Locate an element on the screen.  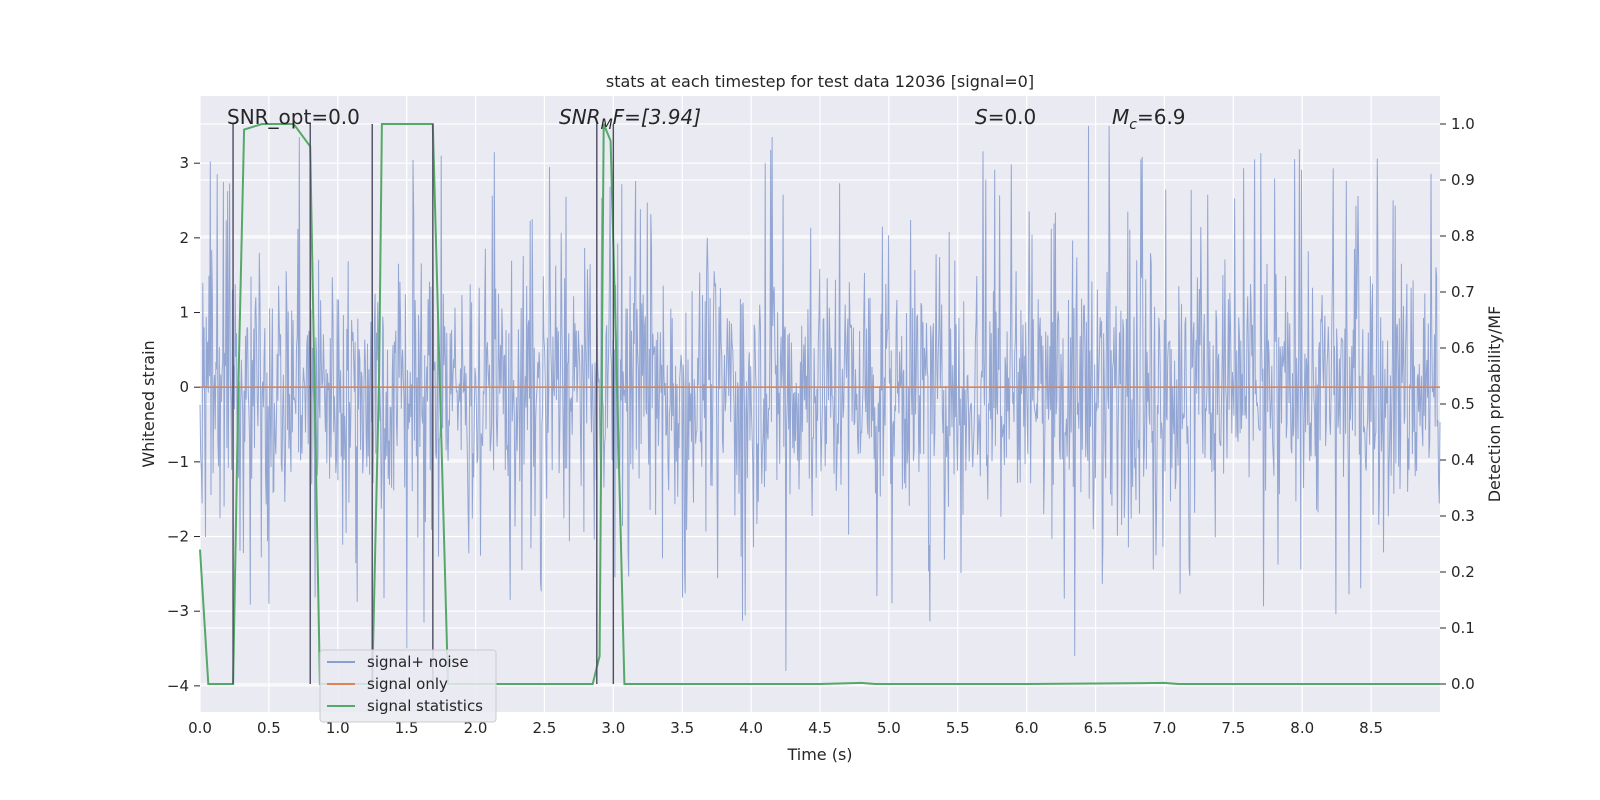
x-tick-label: 3.0 is located at coordinates (613, 728).